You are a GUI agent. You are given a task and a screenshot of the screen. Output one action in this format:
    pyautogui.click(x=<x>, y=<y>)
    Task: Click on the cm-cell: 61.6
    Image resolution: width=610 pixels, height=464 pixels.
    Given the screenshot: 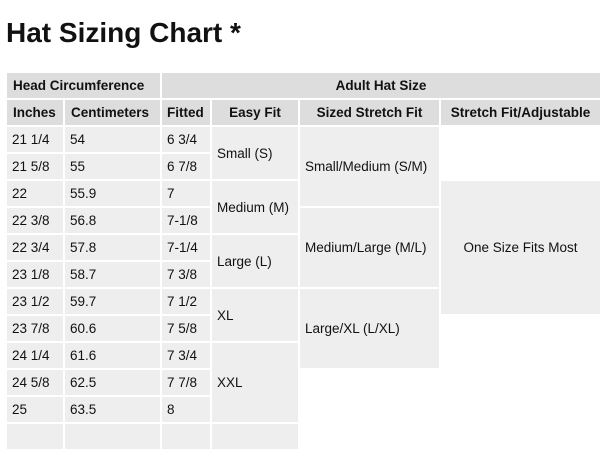 What is the action you would take?
    pyautogui.click(x=112, y=355)
    